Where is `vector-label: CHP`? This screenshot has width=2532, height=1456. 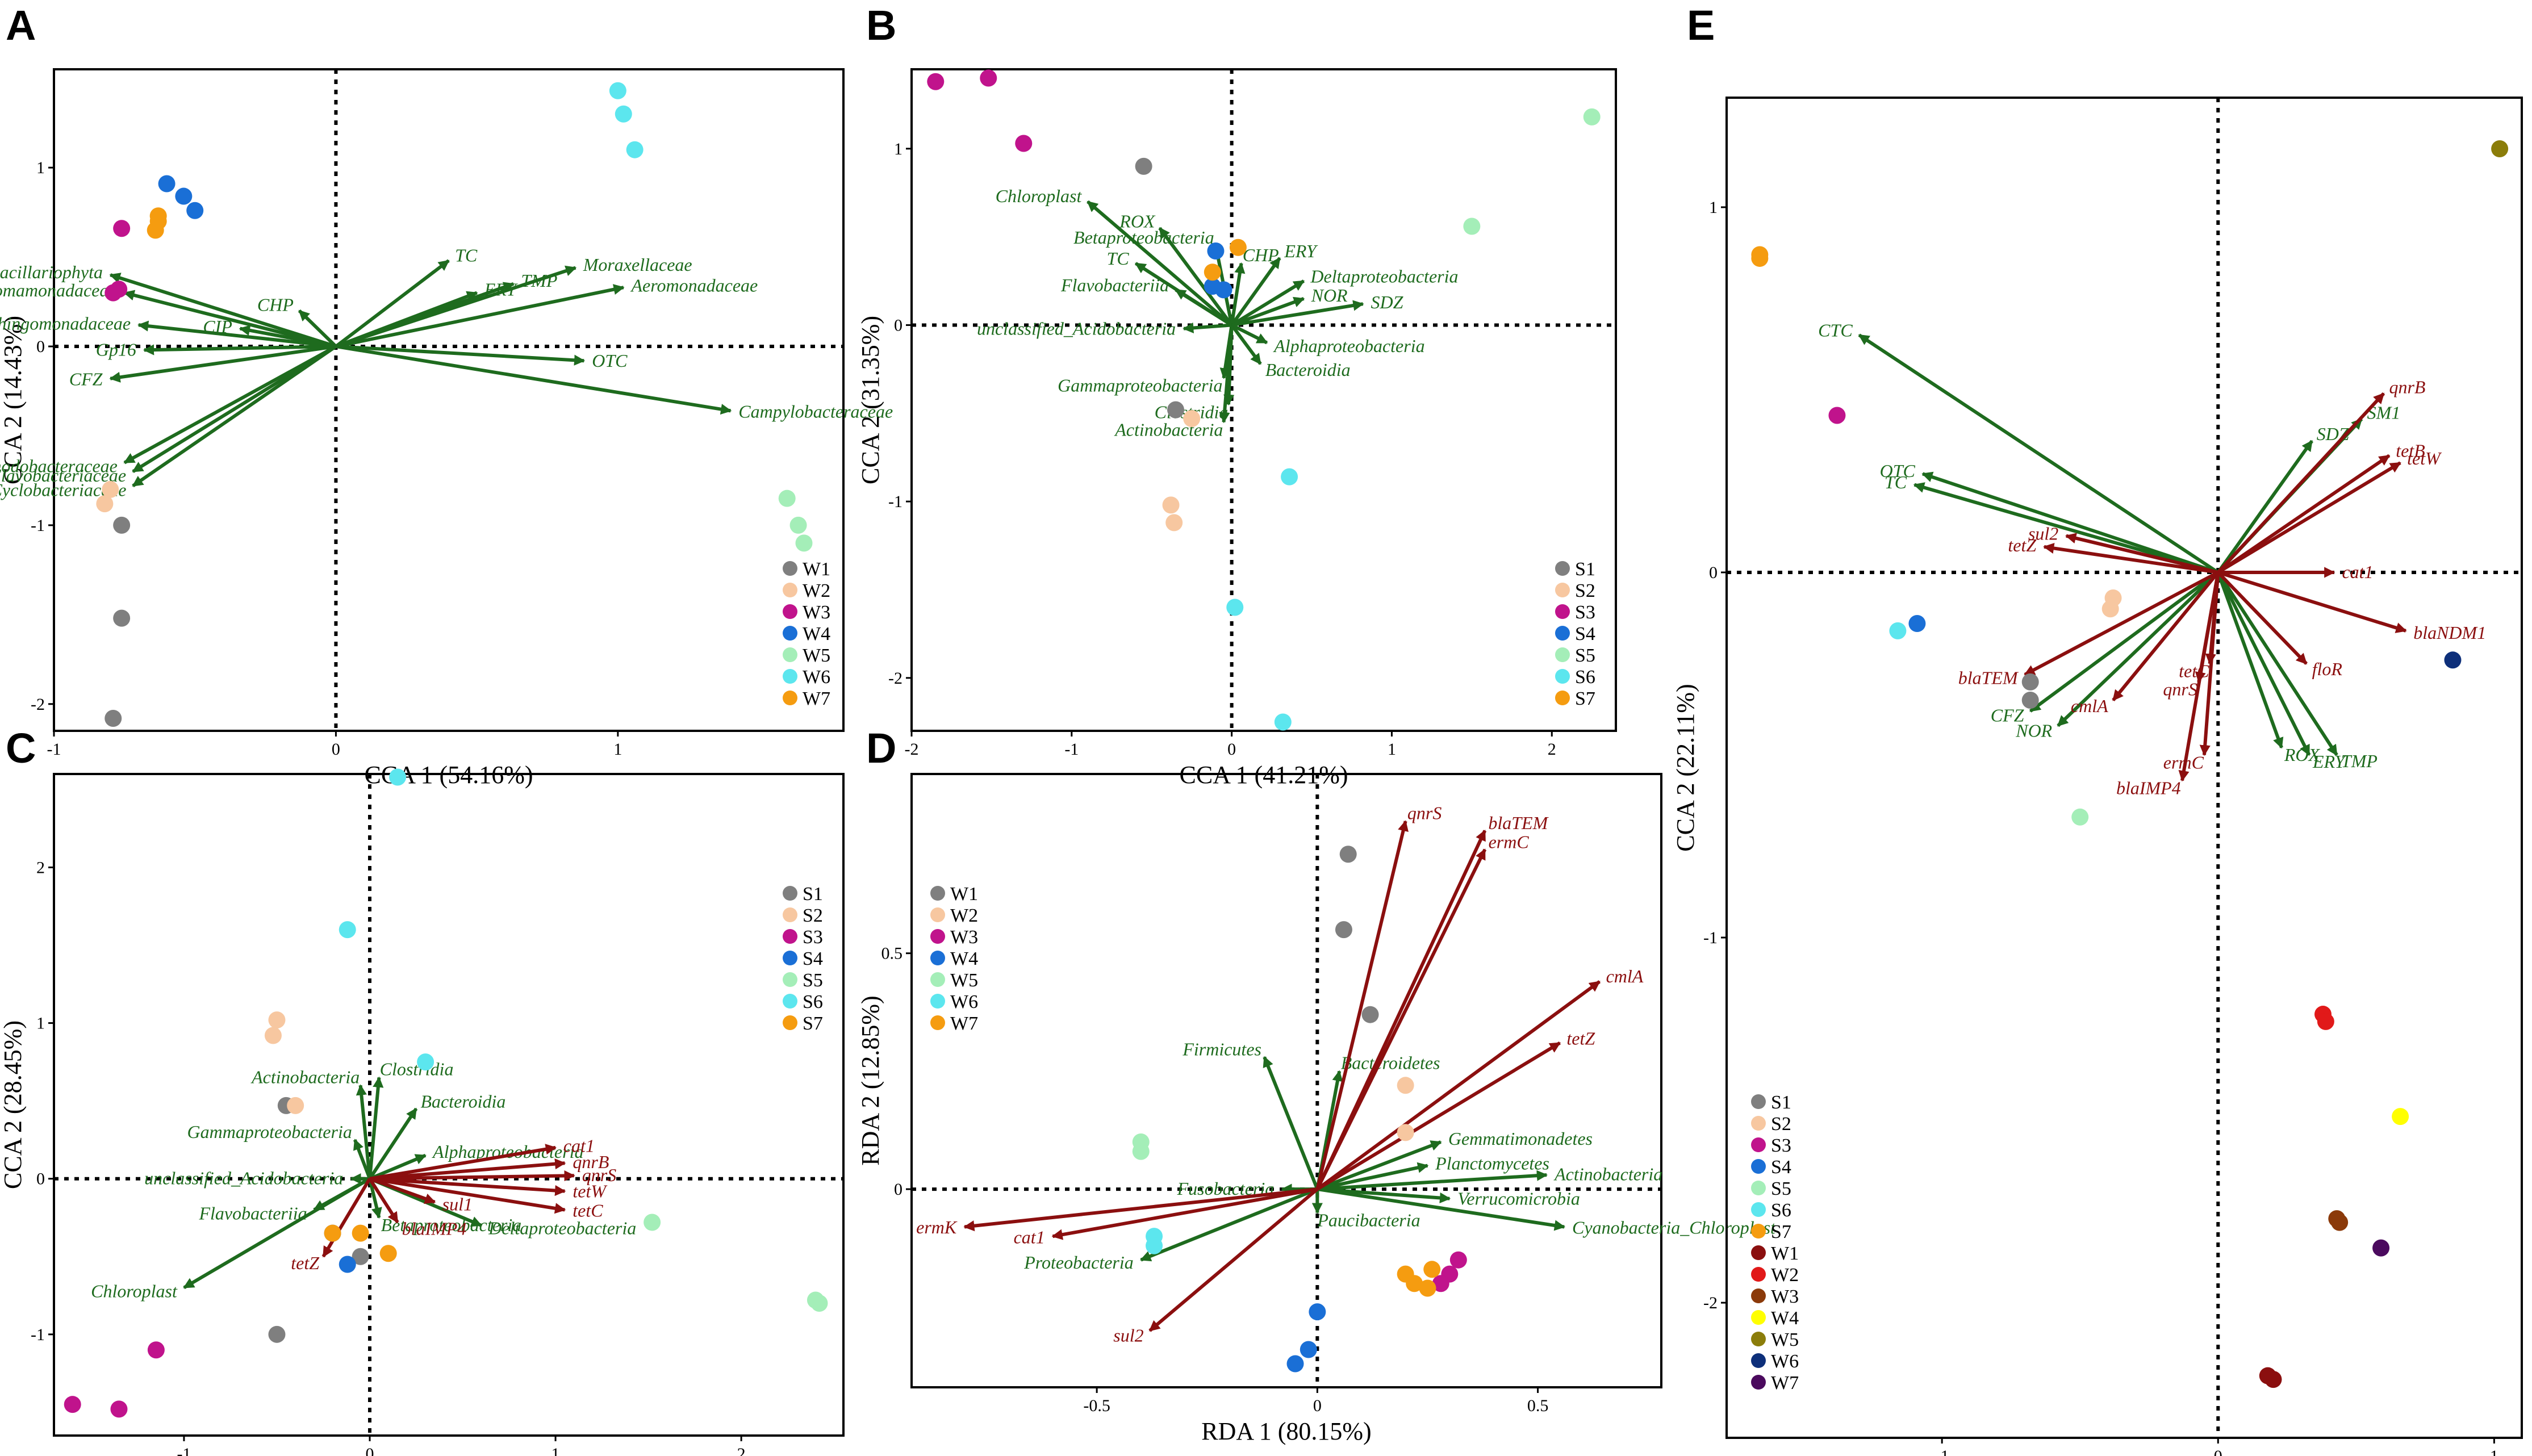 vector-label: CHP is located at coordinates (275, 304).